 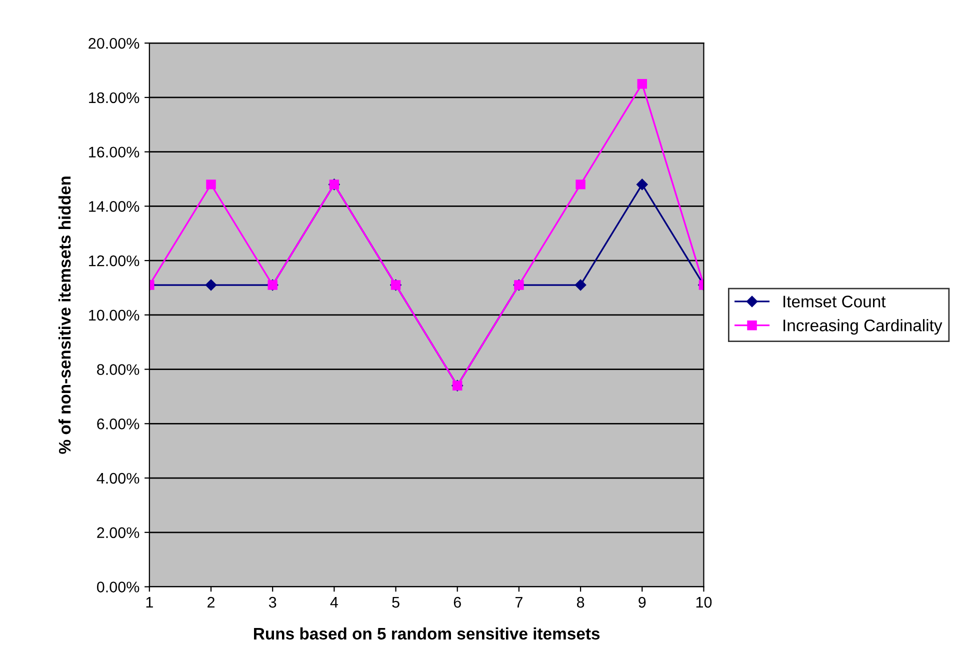 What do you see at coordinates (118, 532) in the screenshot?
I see `y-tick-label: 2.00%` at bounding box center [118, 532].